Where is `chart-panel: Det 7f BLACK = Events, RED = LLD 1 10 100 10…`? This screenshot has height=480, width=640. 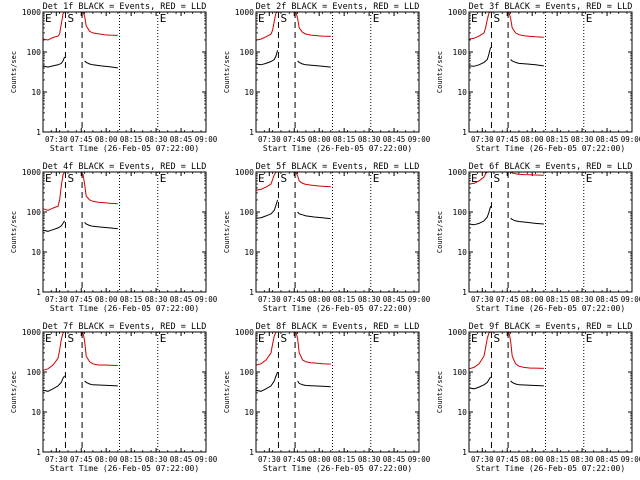 chart-panel: Det 7f BLACK = Events, RED = LLD 1 10 100 10… is located at coordinates (114, 397).